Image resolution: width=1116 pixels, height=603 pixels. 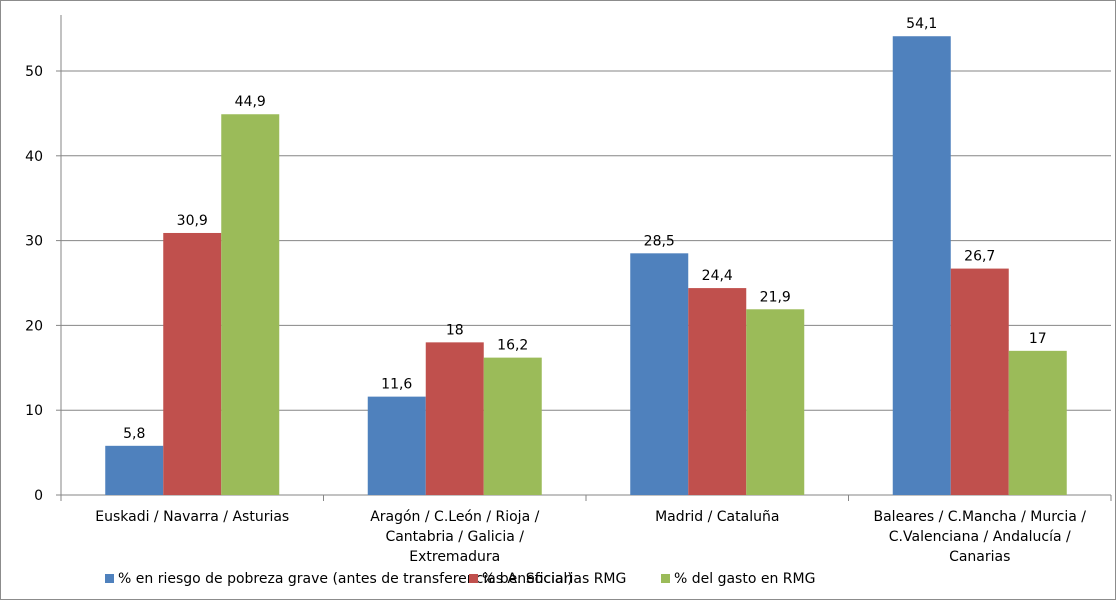 What do you see at coordinates (134, 434) in the screenshot?
I see `data-label: 5,8` at bounding box center [134, 434].